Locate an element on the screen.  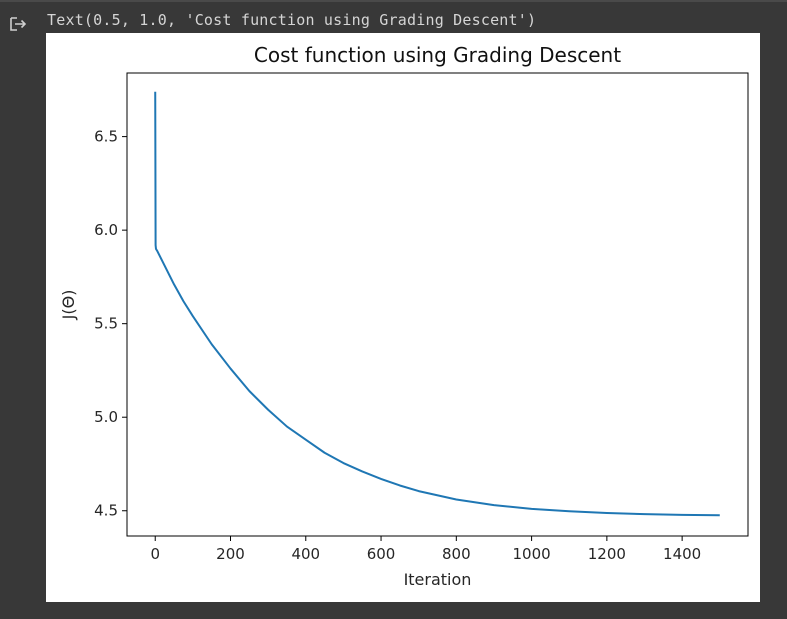
x-tick-label: 200 is located at coordinates (230, 554).